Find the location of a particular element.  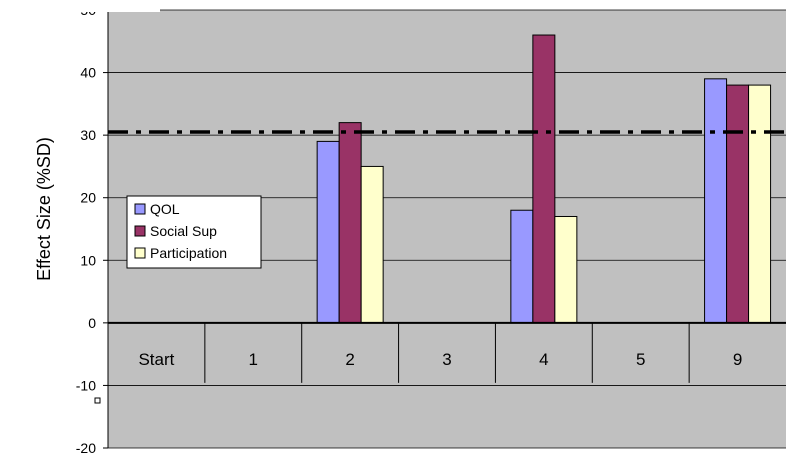

top-left-cover is located at coordinates (100, 6).